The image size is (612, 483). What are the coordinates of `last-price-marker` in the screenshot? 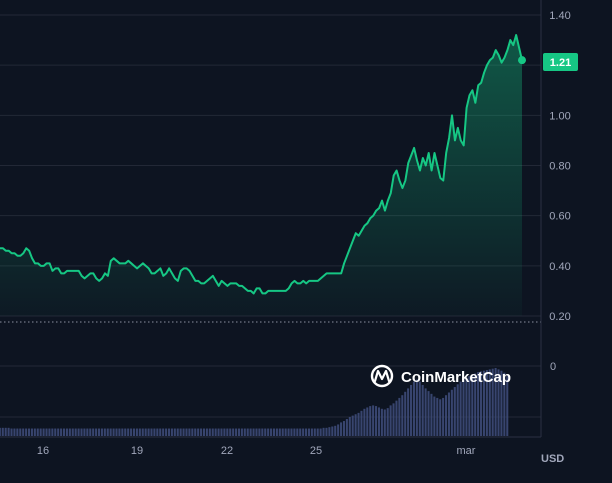 It's located at (522, 60).